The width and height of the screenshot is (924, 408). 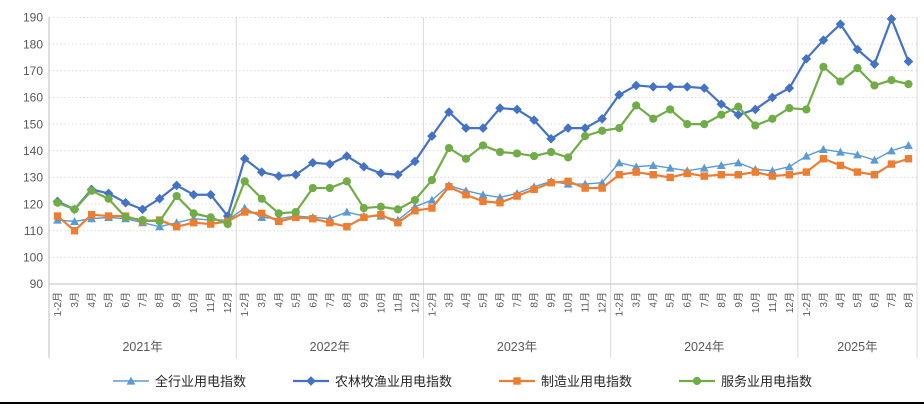 I want to click on circle-marker-icon, so click(x=697, y=380).